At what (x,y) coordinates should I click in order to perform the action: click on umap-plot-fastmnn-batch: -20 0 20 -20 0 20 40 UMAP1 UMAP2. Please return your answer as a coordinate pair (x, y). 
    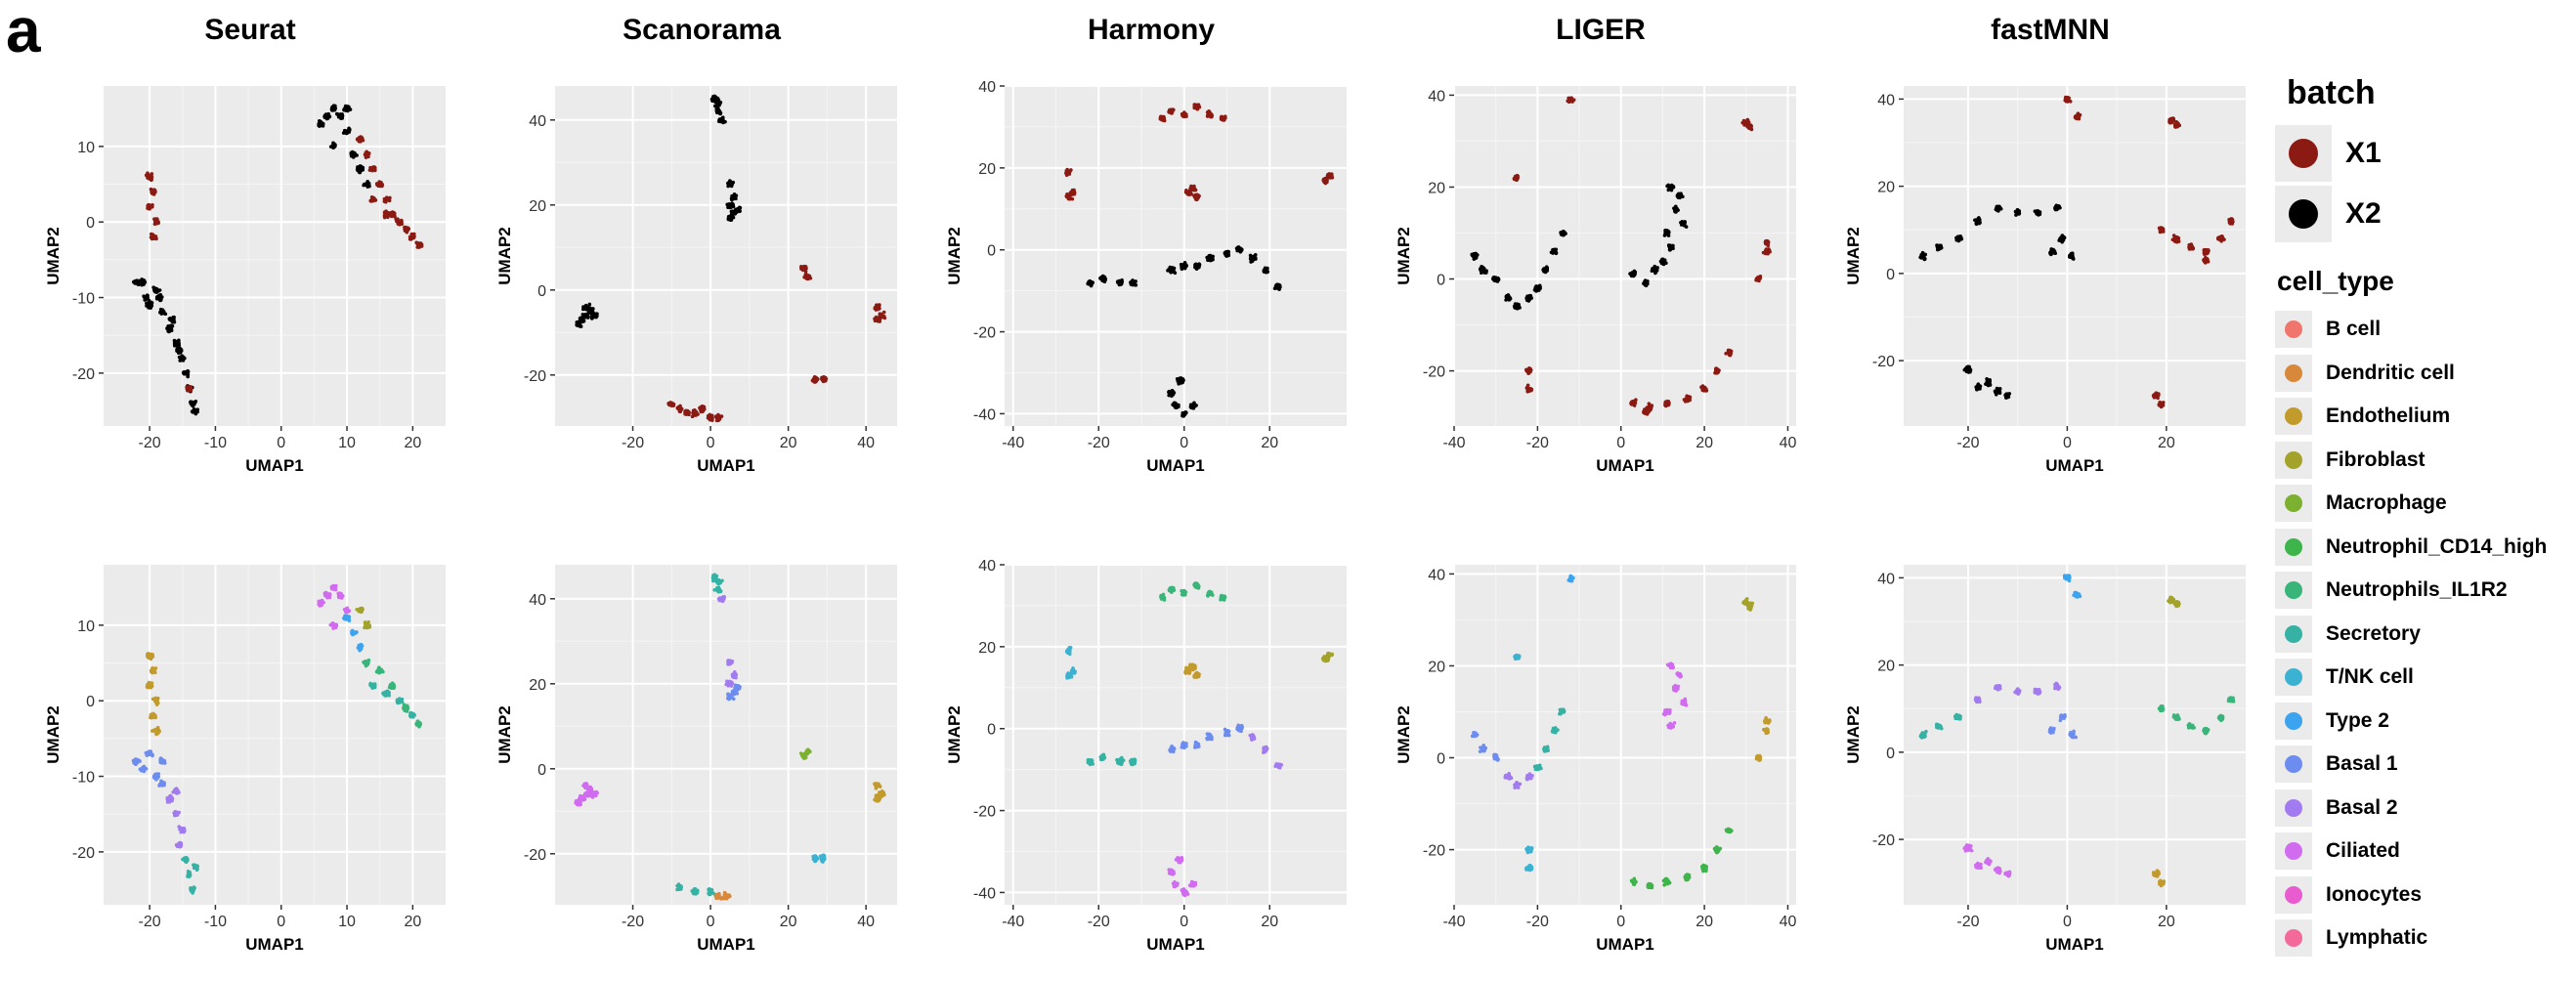
    Looking at the image, I should click on (2049, 276).